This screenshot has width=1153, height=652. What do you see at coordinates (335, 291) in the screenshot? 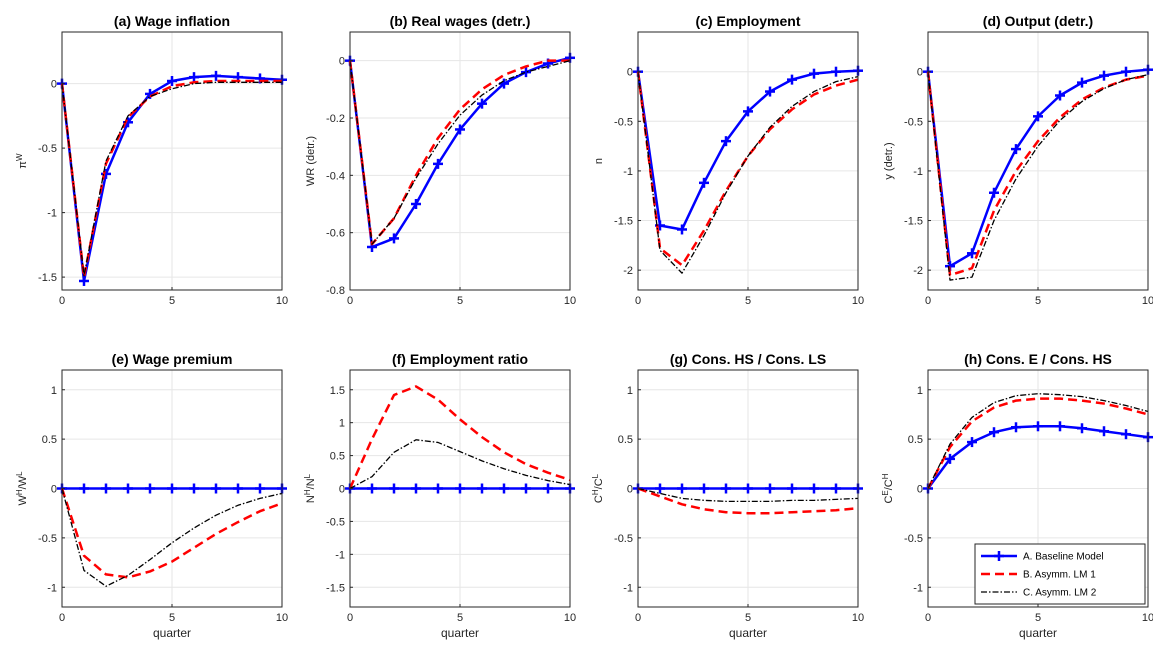
I see `y-tick-label: -0.8` at bounding box center [335, 291].